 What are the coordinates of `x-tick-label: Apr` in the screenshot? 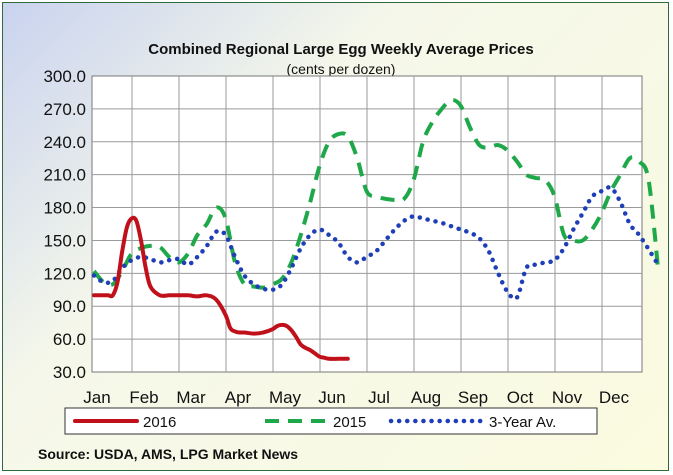 It's located at (238, 397).